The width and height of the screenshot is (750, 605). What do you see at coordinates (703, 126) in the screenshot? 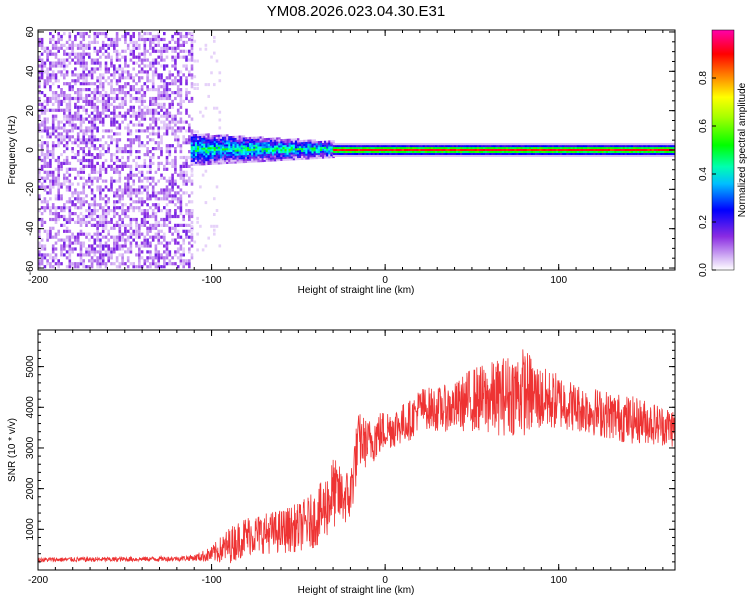
I see `colorbar-tick-label: 0.6` at bounding box center [703, 126].